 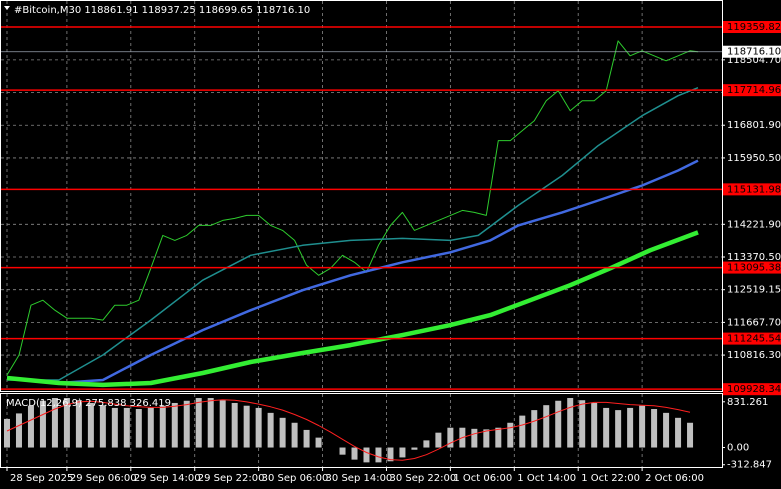 What do you see at coordinates (754, 125) in the screenshot?
I see `y-tick-label: 116801.90` at bounding box center [754, 125].